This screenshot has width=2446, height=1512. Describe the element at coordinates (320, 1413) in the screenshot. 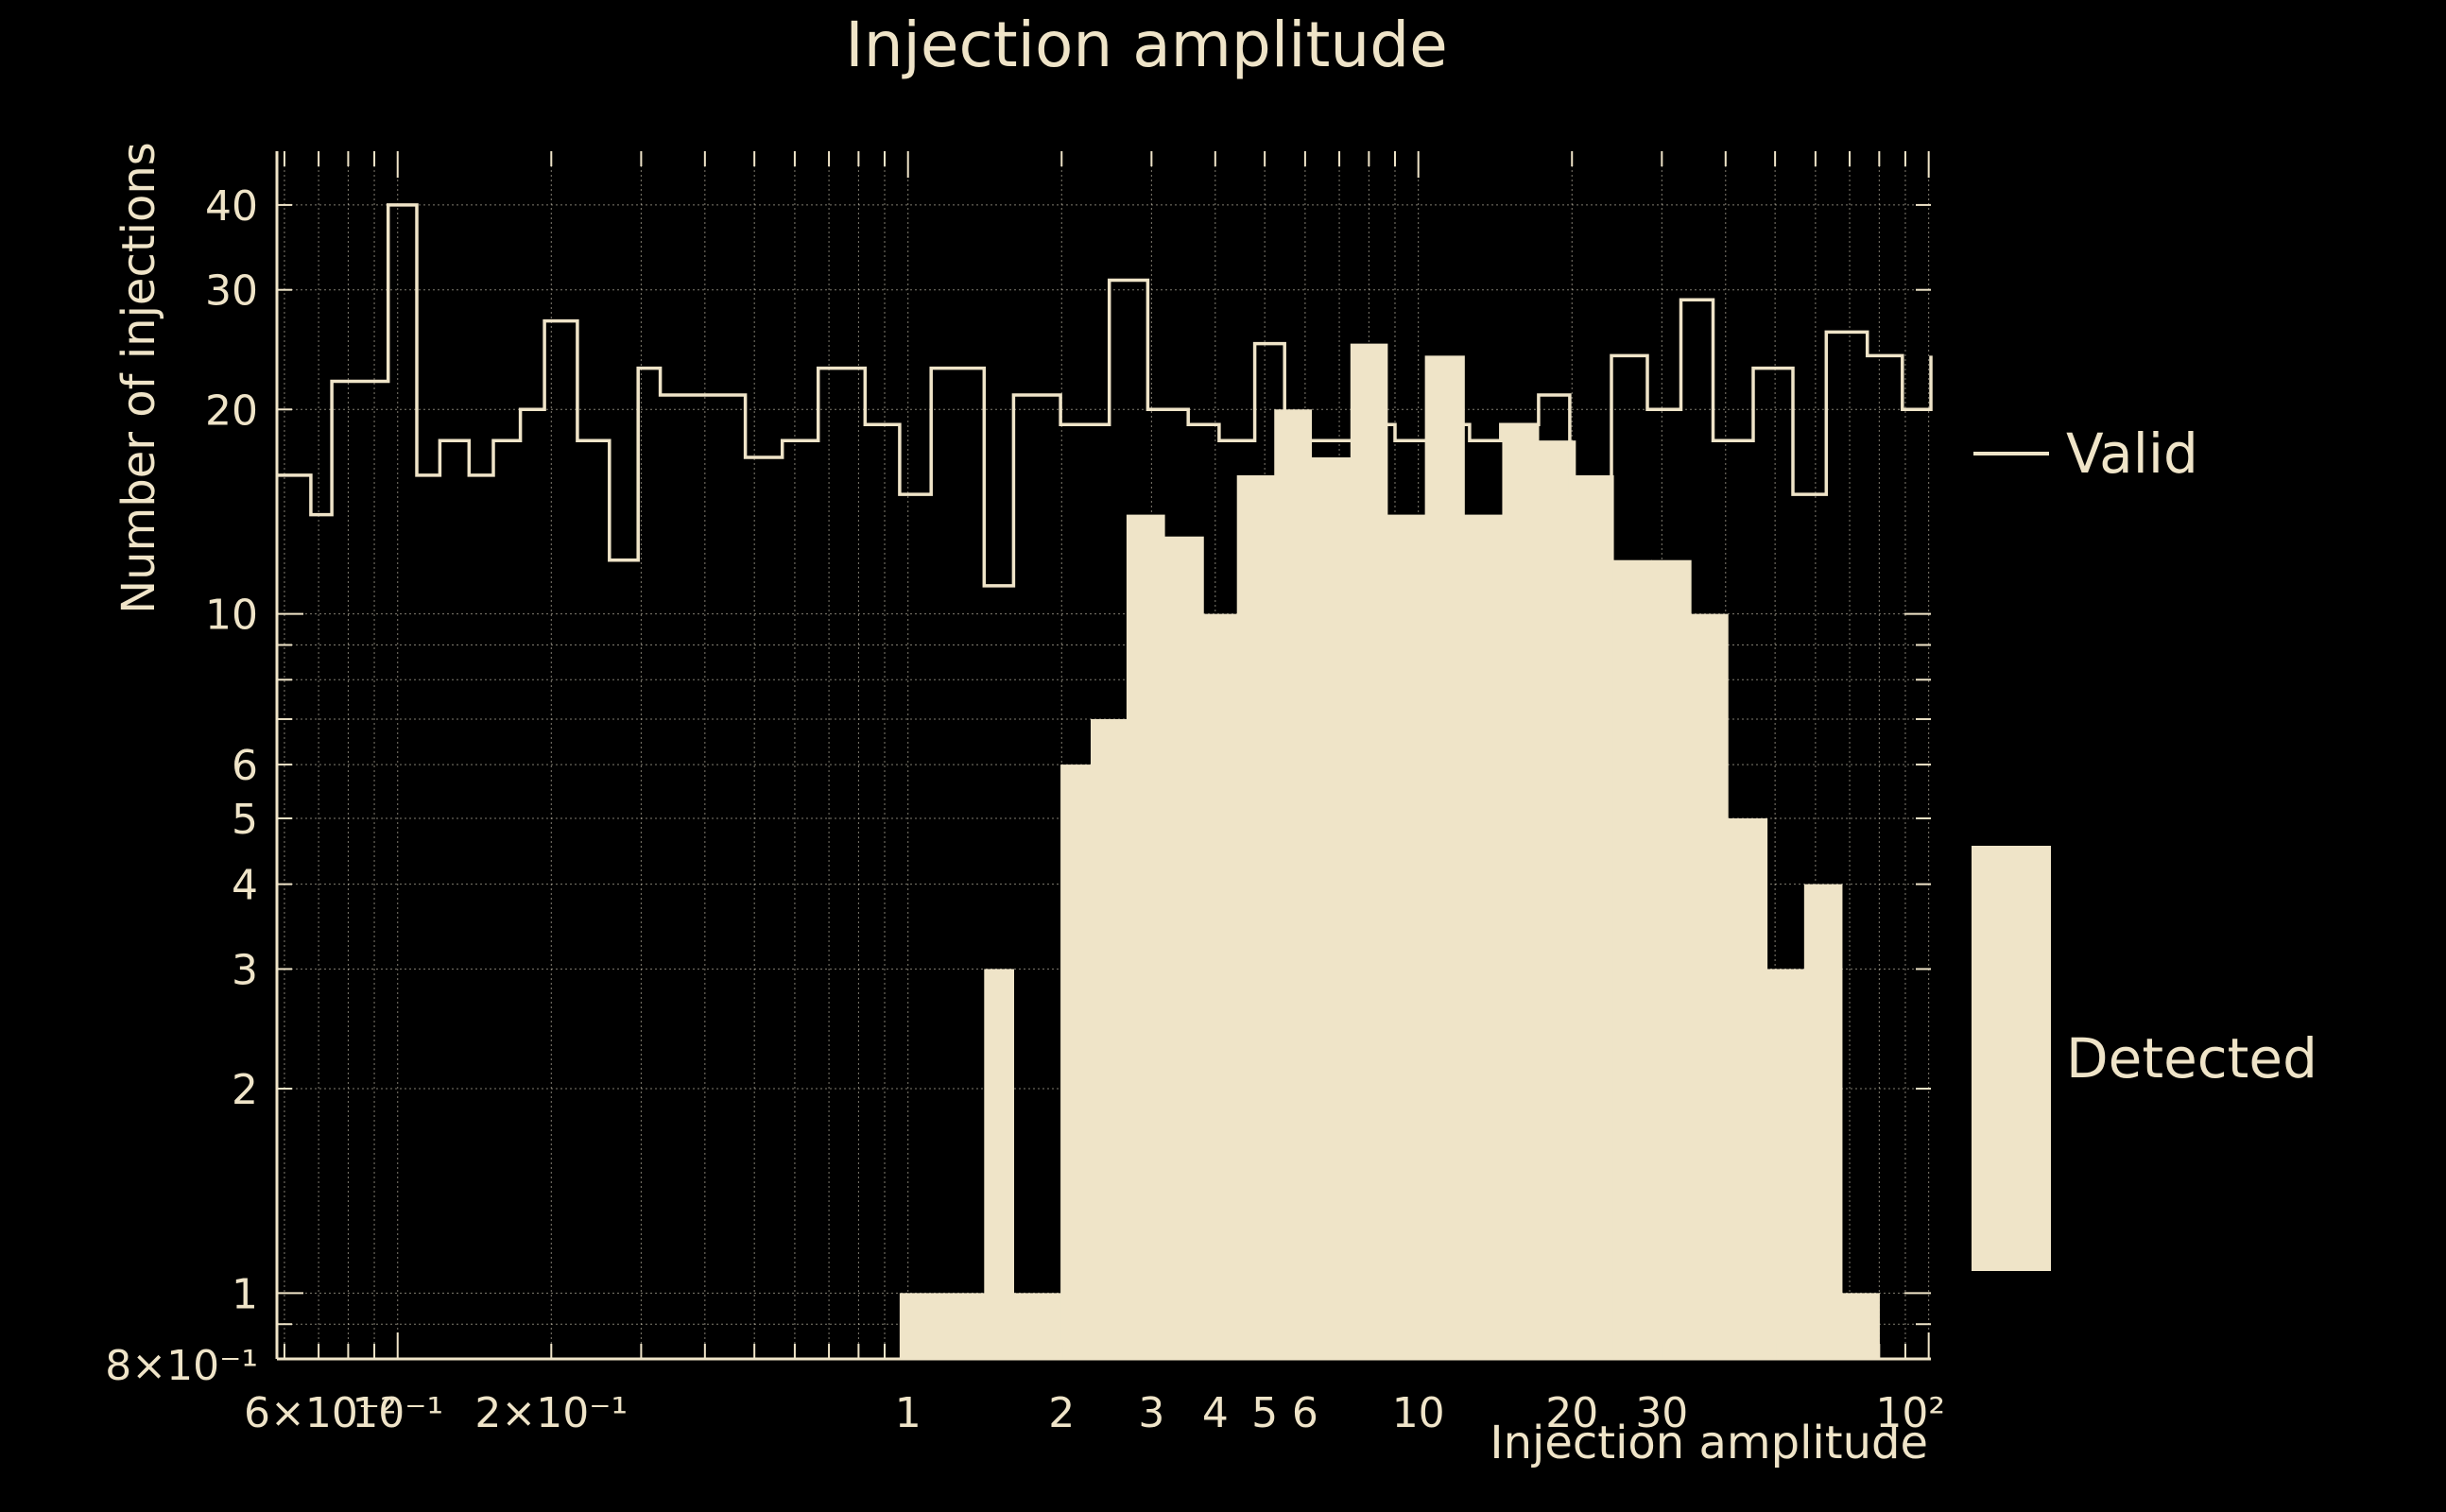

I see `x-tick-label: 6×10⁻²` at that location.